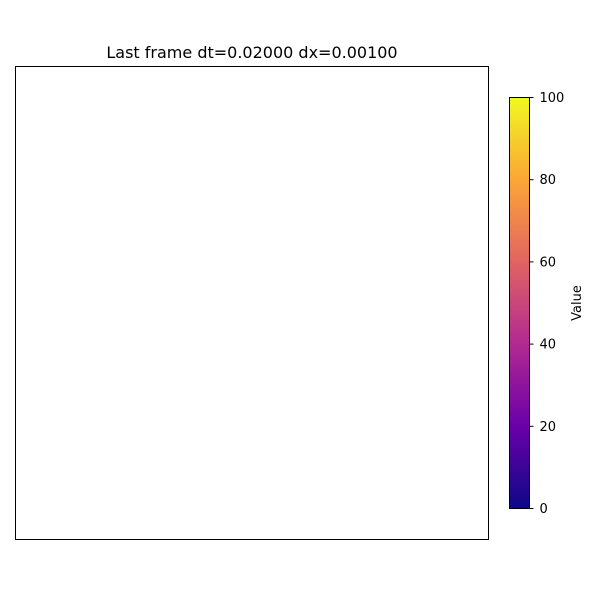  Describe the element at coordinates (544, 509) in the screenshot. I see `colorbar-tick-label: 0` at that location.